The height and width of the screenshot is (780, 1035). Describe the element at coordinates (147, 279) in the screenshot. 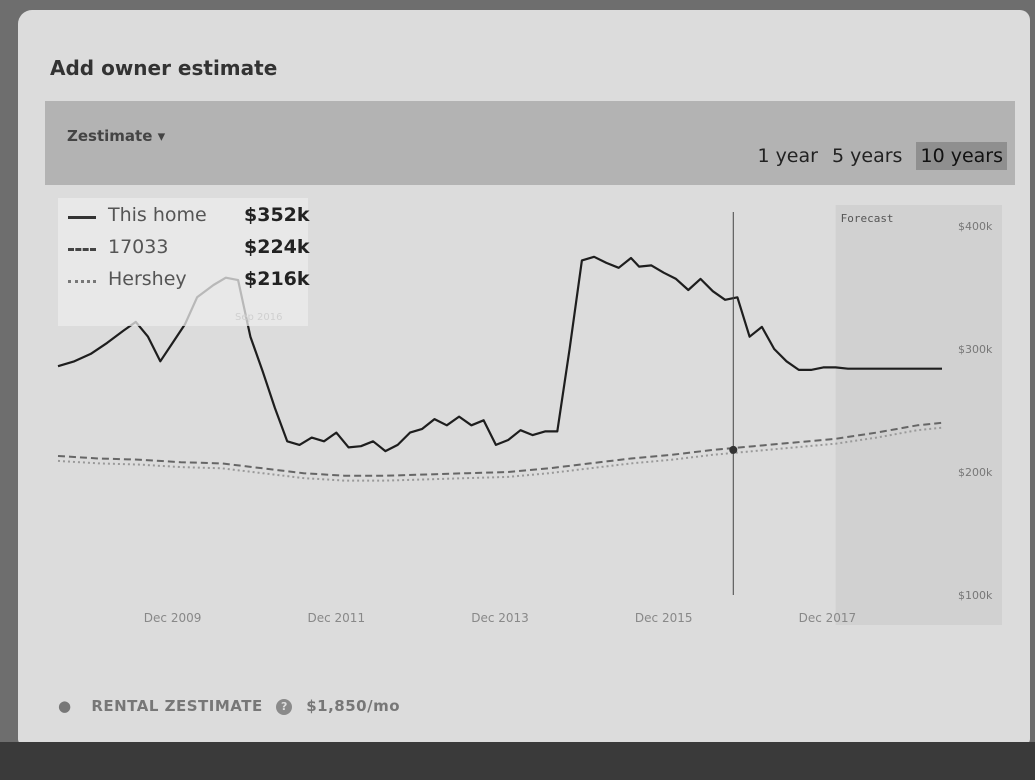

I see `legend-name: Hershey` at that location.